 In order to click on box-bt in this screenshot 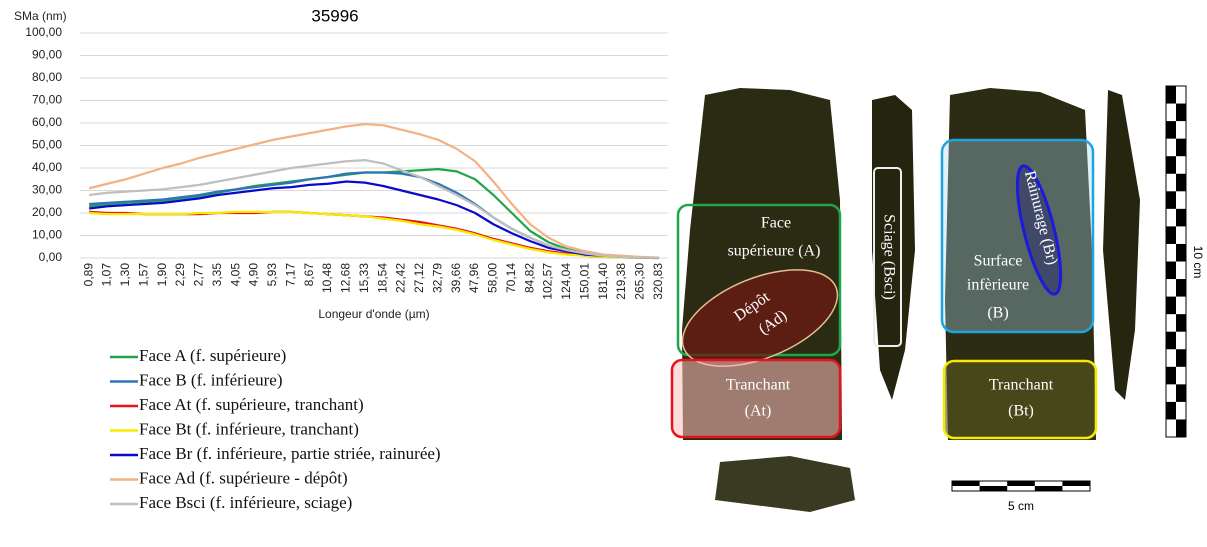, I will do `click(1020, 399)`.